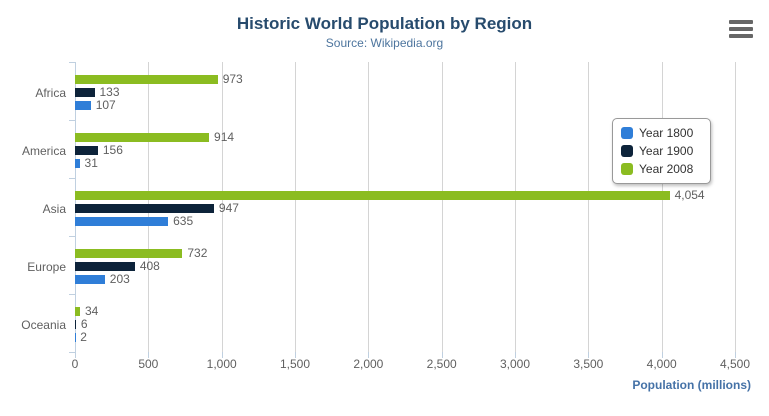 This screenshot has width=769, height=416. I want to click on bar-africa-year-1900, so click(85, 92).